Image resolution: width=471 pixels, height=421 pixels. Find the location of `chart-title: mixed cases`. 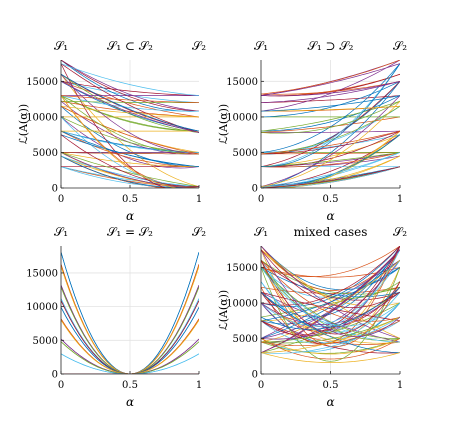

chart-title: mixed cases is located at coordinates (331, 232).